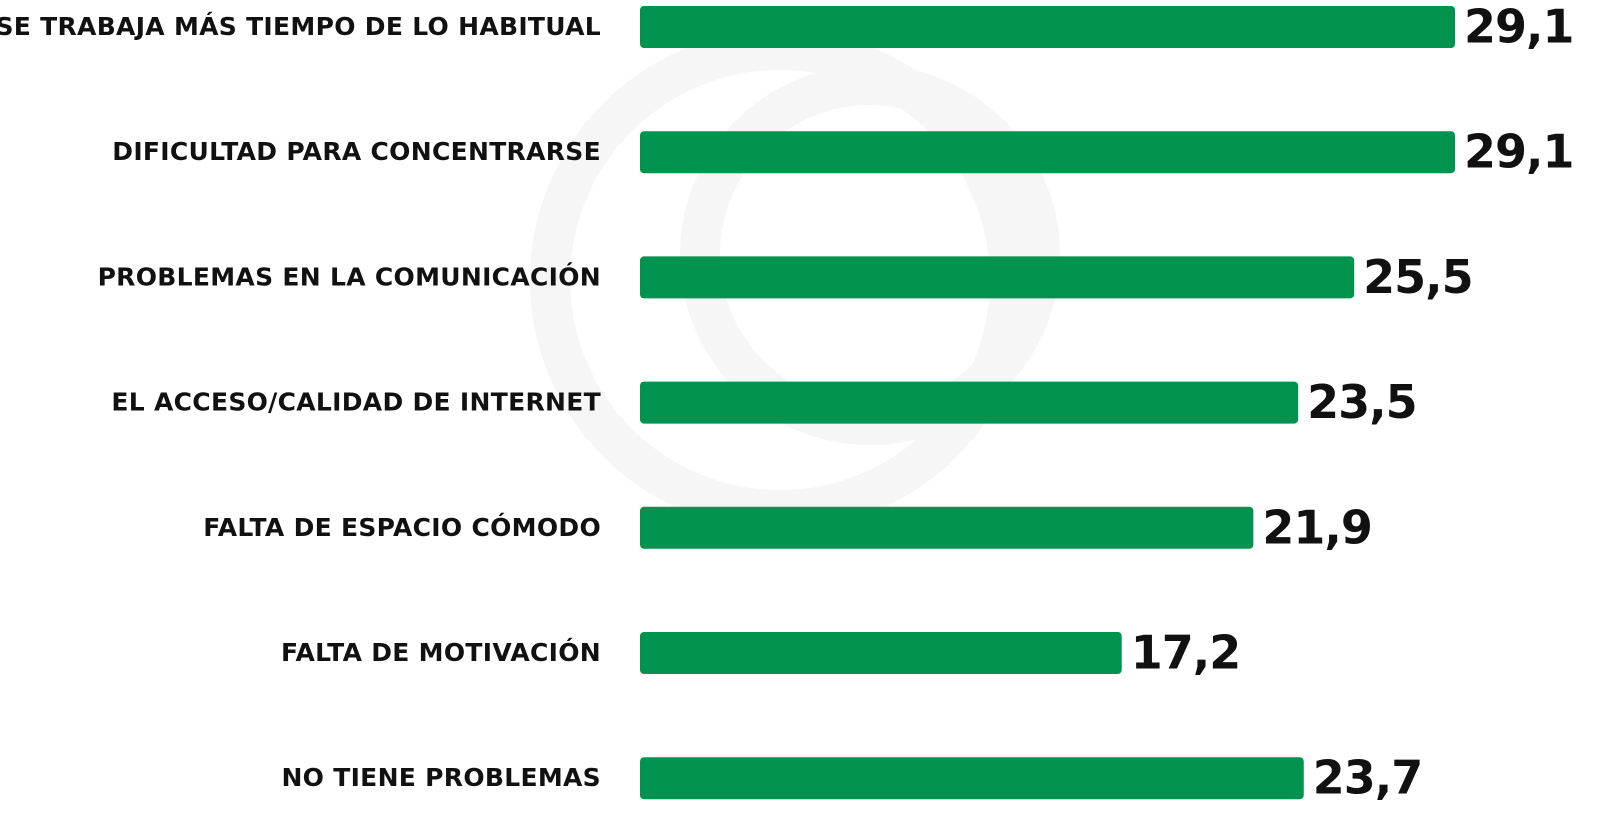 The image size is (1618, 827). Describe the element at coordinates (402, 527) in the screenshot. I see `category-label: FALTA DE ESPACIO CÓMODO` at that location.